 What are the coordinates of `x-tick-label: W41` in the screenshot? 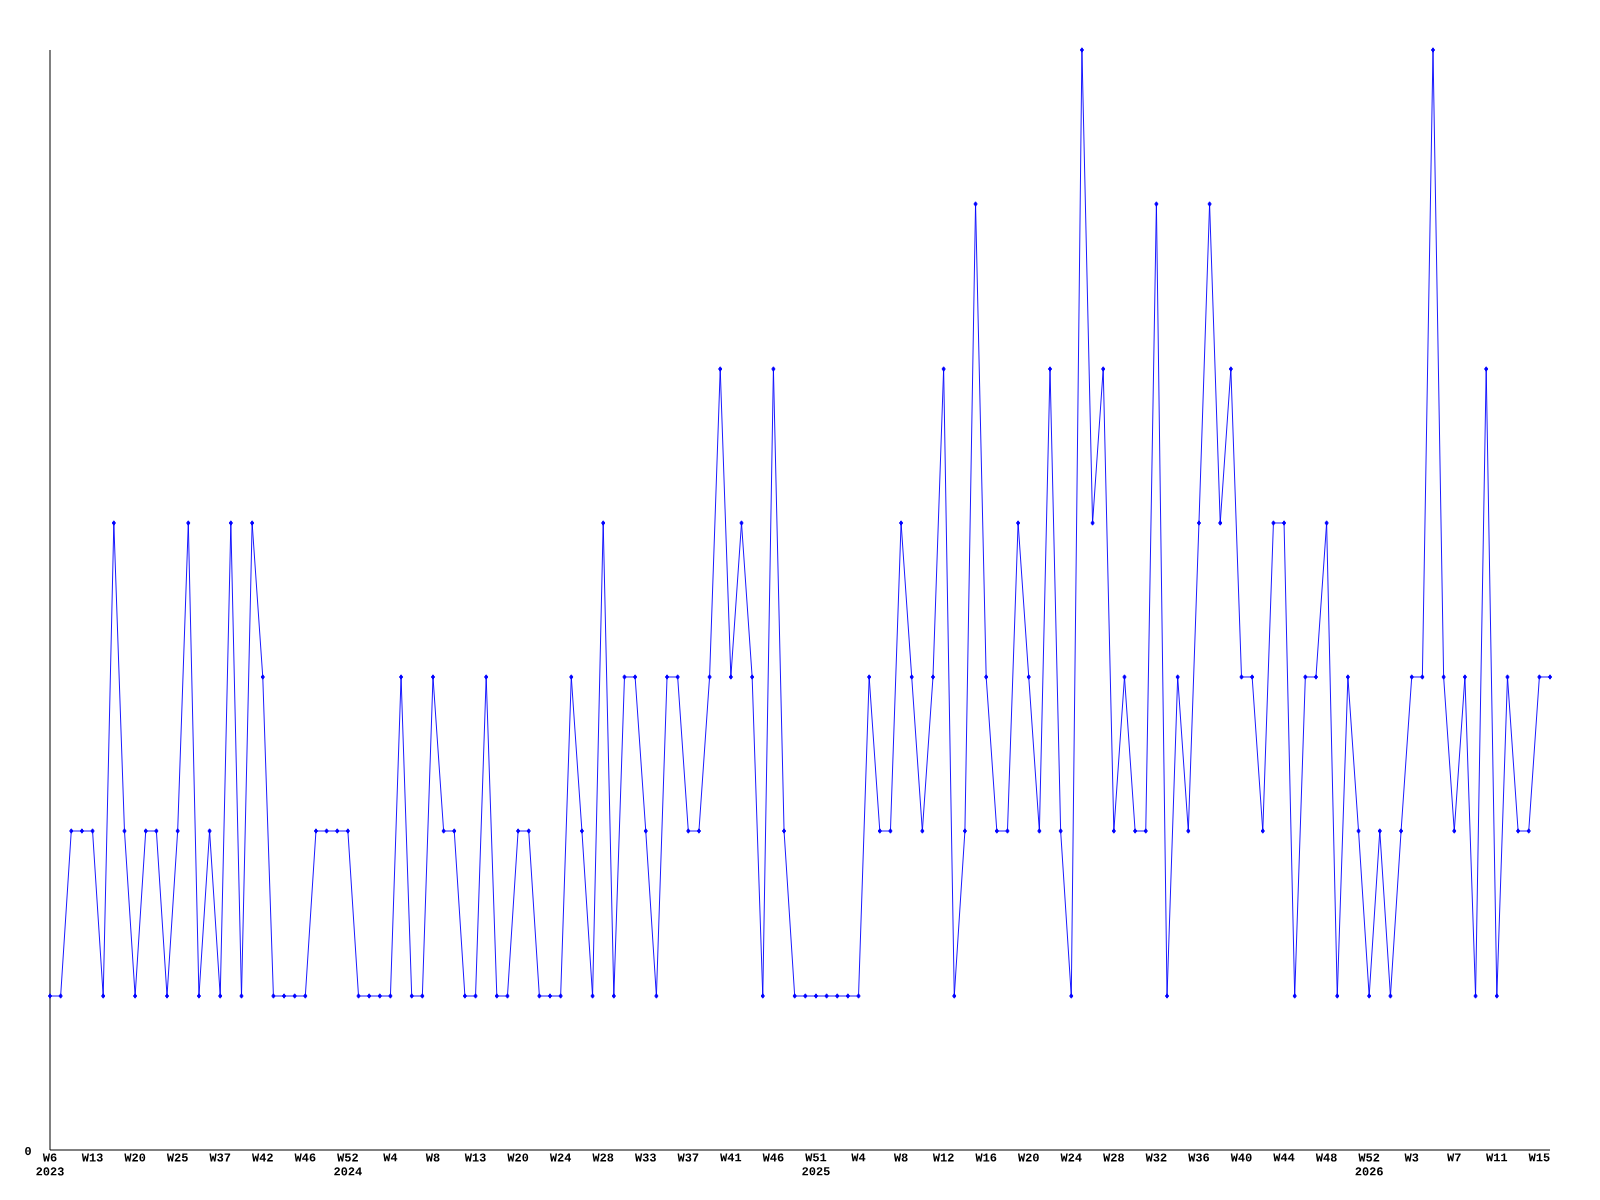 It's located at (731, 1157).